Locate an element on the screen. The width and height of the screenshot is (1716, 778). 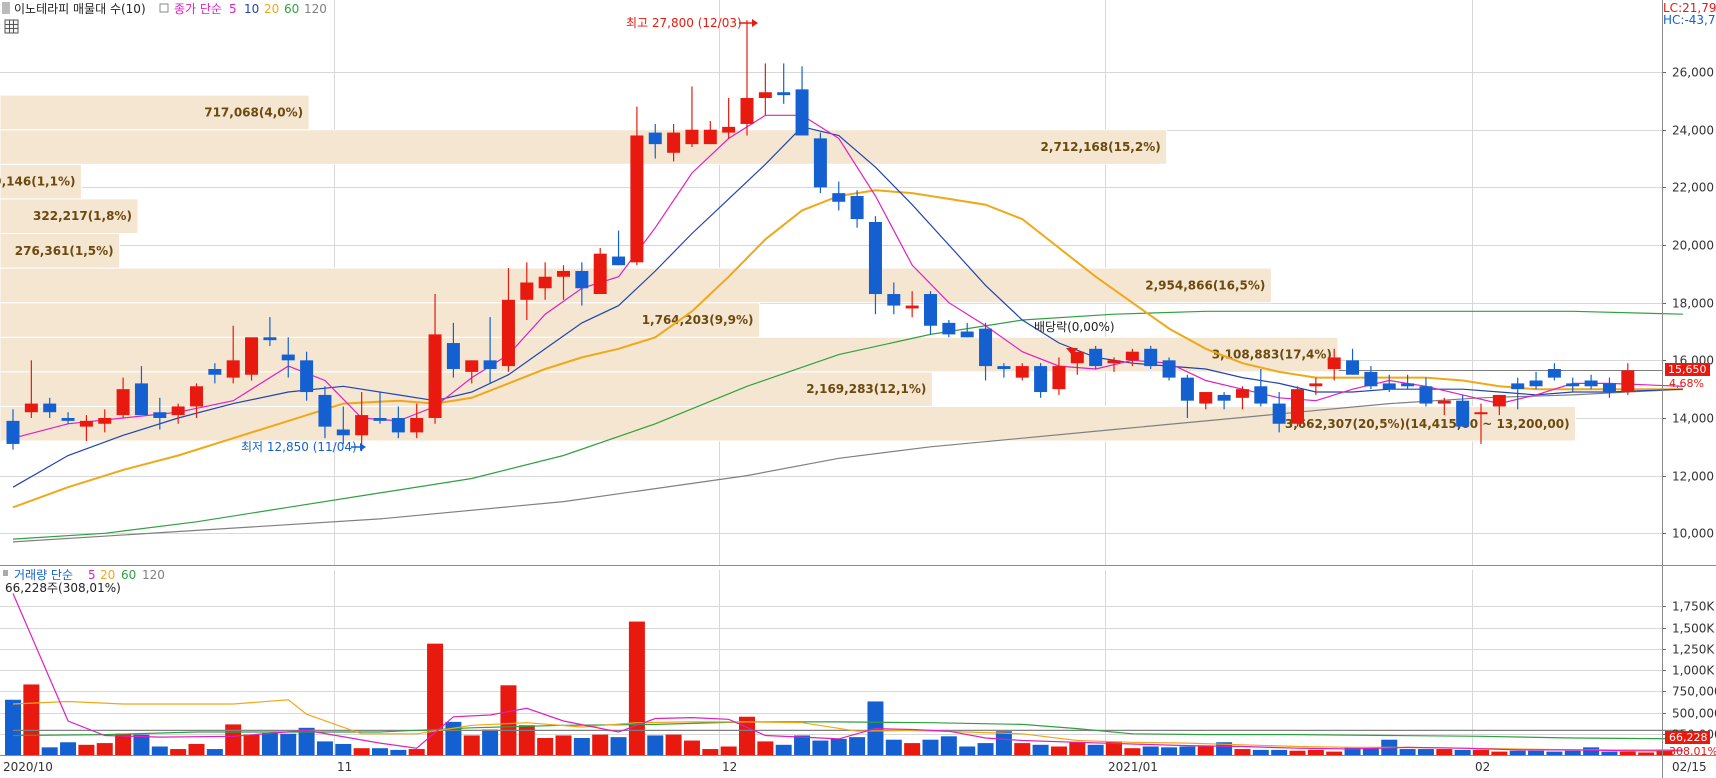
price-tick-label: 24,000 is located at coordinates (1693, 131).